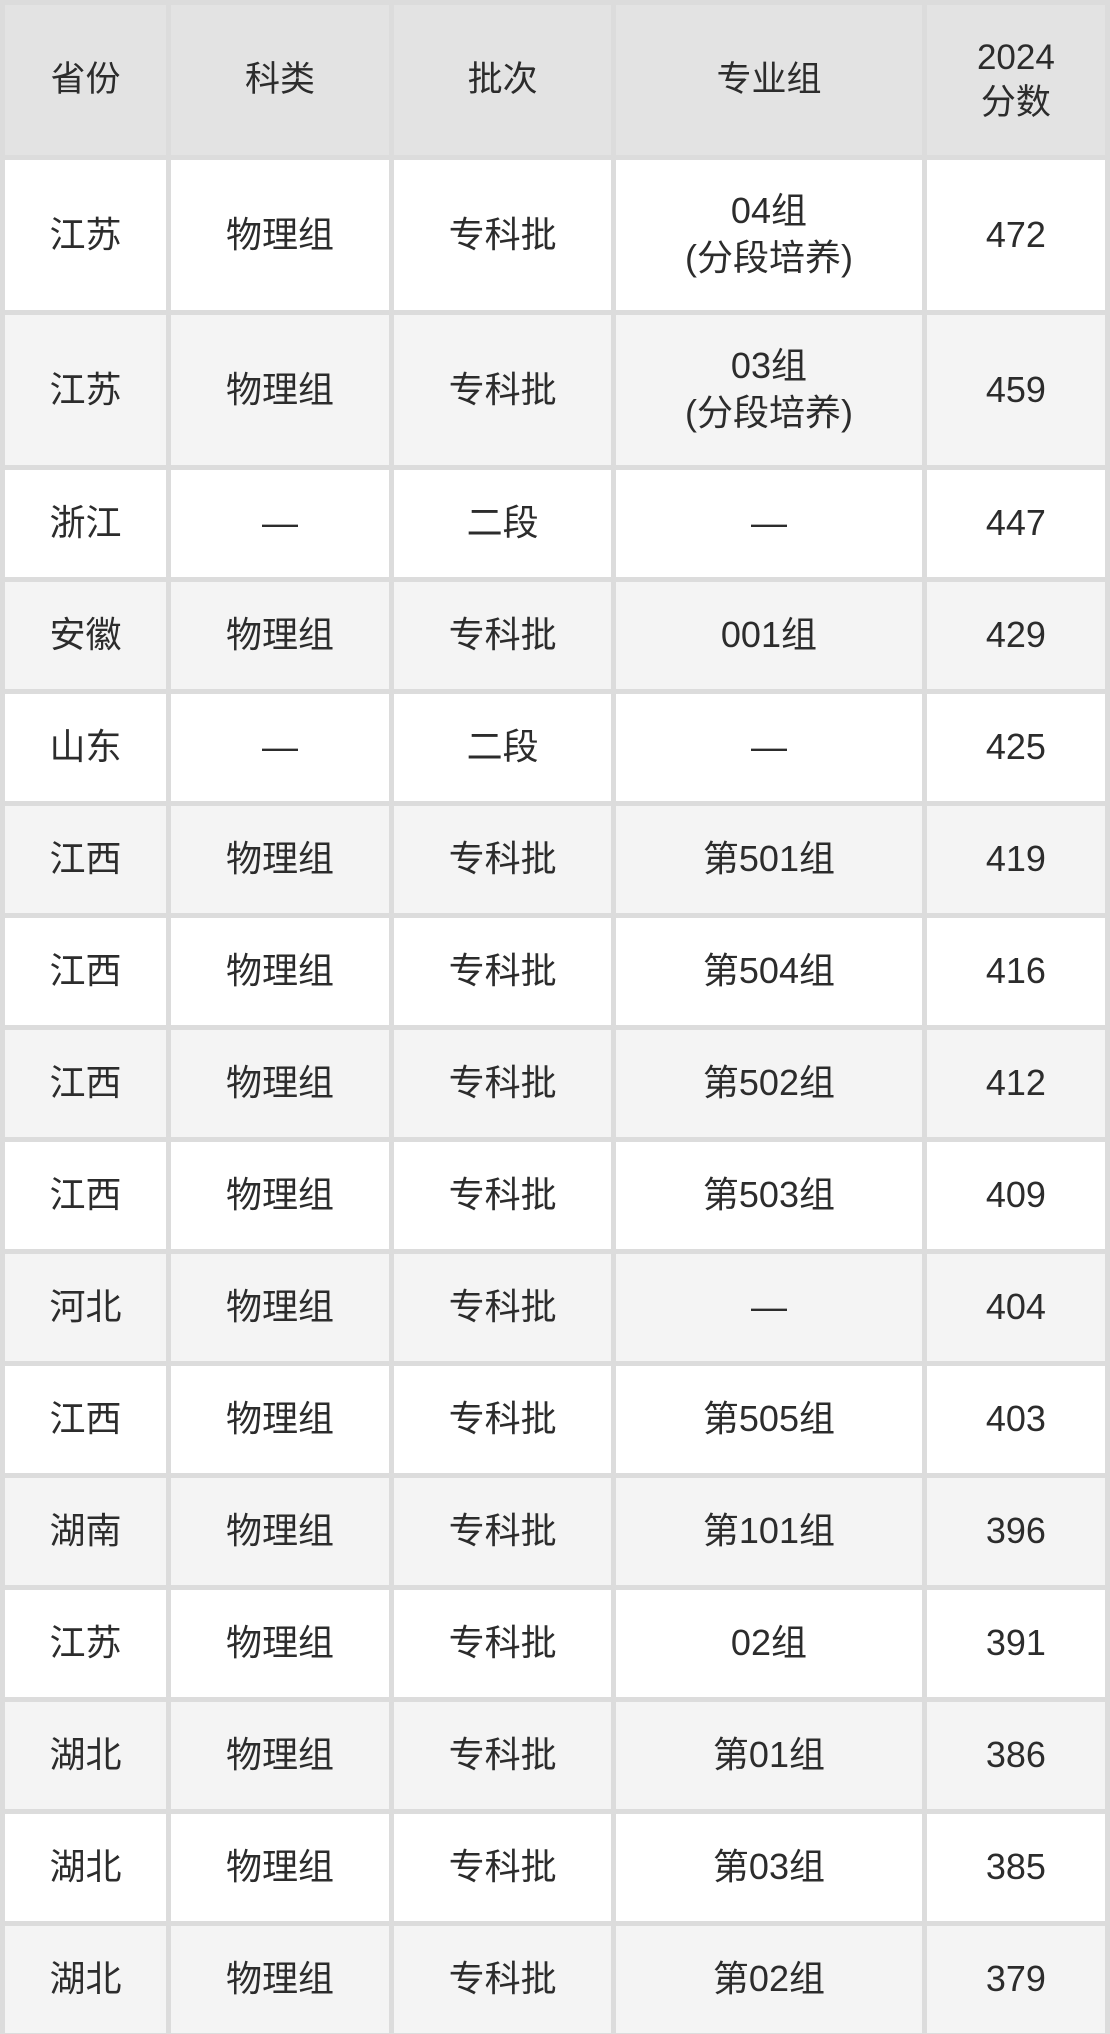 The image size is (1110, 2034). I want to click on table-row: 江苏 物理组 专科批 02组 391, so click(555, 1643).